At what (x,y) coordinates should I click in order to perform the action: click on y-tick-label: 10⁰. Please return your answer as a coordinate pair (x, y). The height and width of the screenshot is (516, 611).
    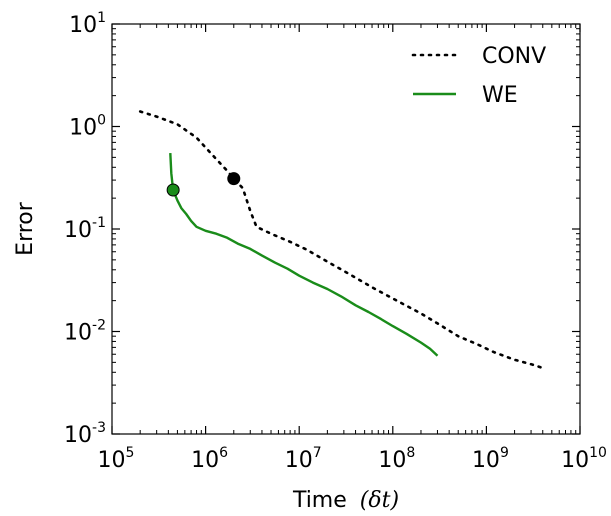
    Looking at the image, I should click on (87, 127).